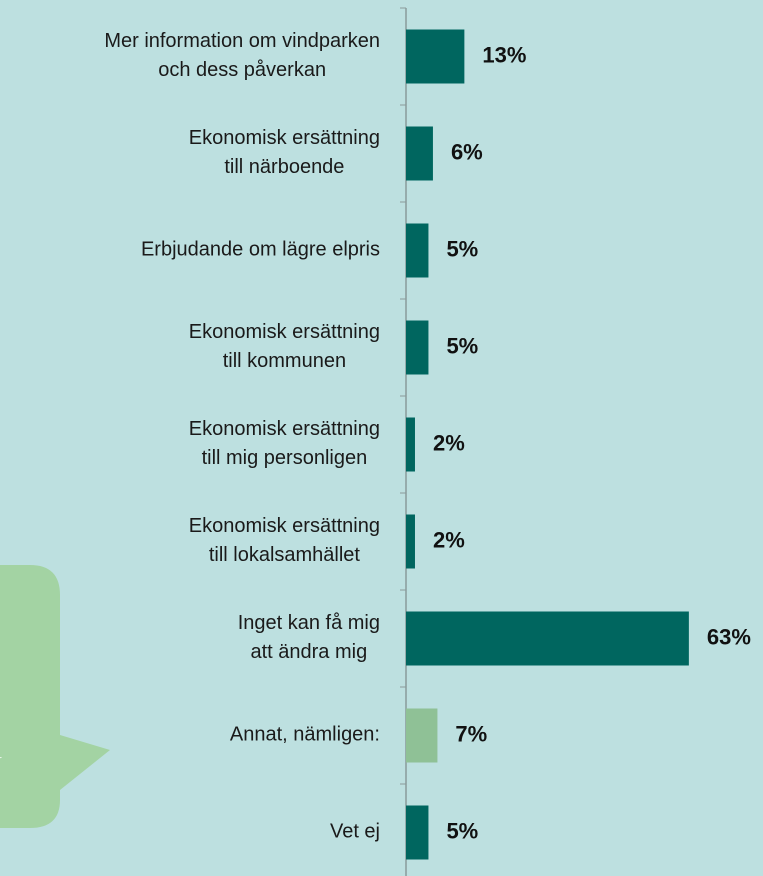 The width and height of the screenshot is (763, 876). I want to click on category-label: Ekonomisk ersättning till lokalsamhället, so click(284, 540).